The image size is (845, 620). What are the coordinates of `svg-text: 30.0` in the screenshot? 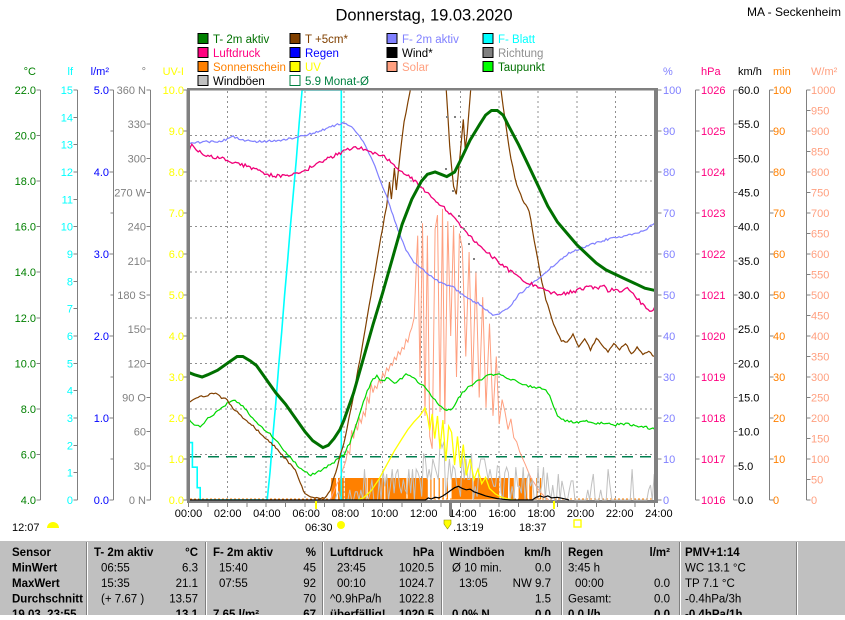 It's located at (748, 296).